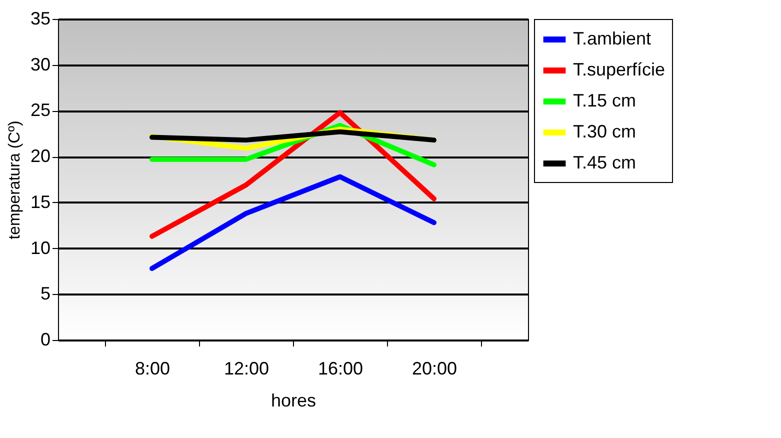  Describe the element at coordinates (40, 156) in the screenshot. I see `y-tick-label: 20` at that location.